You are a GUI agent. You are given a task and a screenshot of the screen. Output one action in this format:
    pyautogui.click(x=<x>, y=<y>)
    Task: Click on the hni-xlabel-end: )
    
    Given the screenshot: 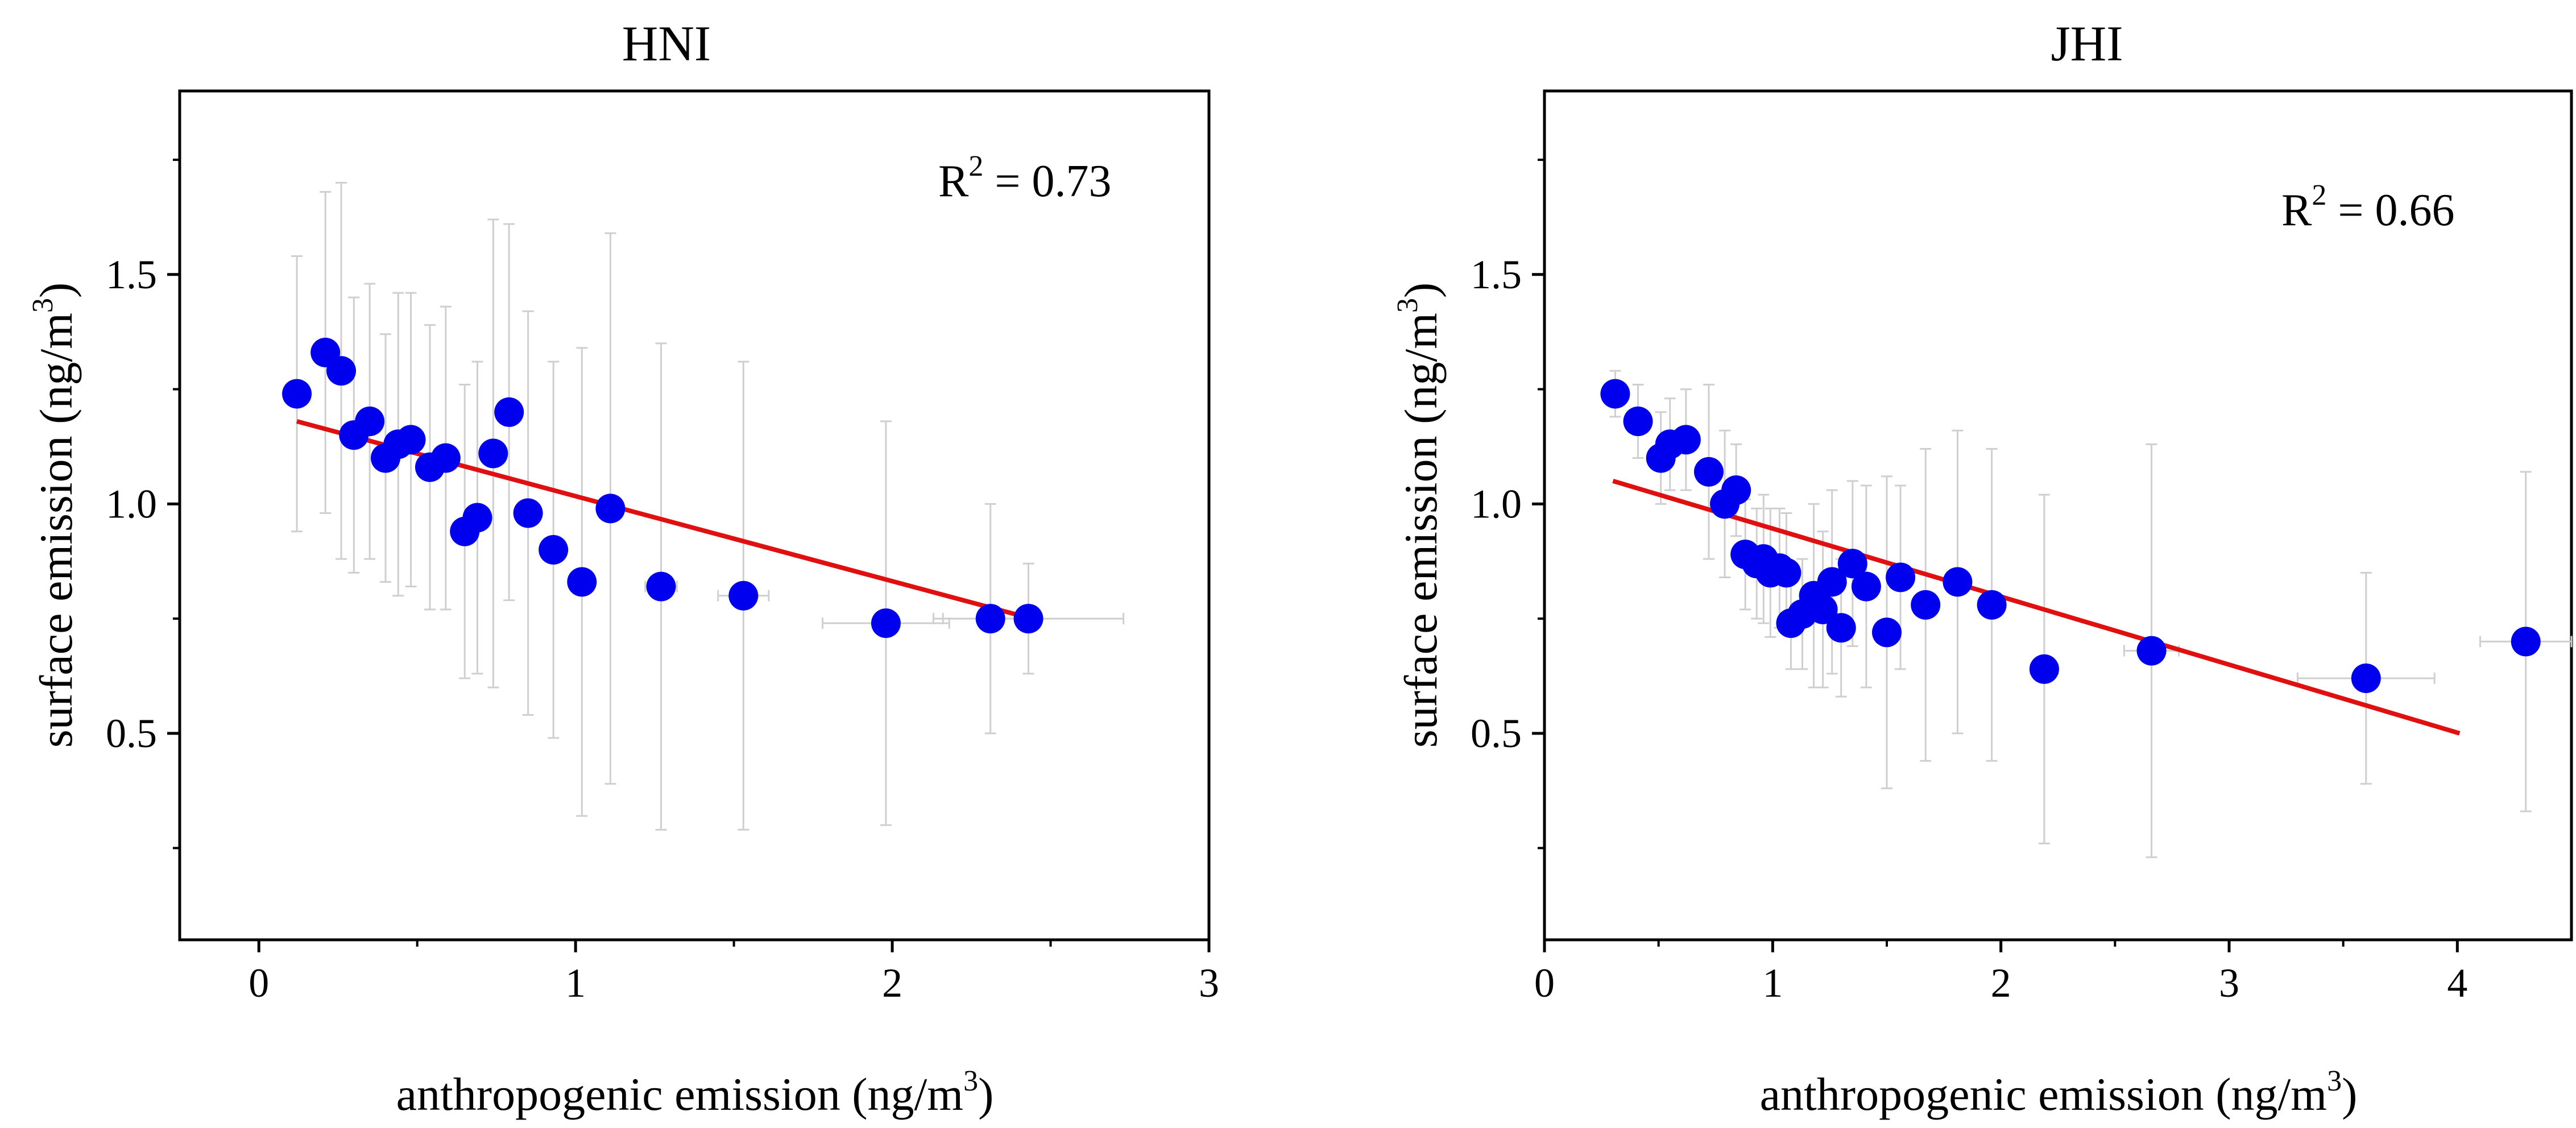 What is the action you would take?
    pyautogui.click(x=985, y=1094)
    